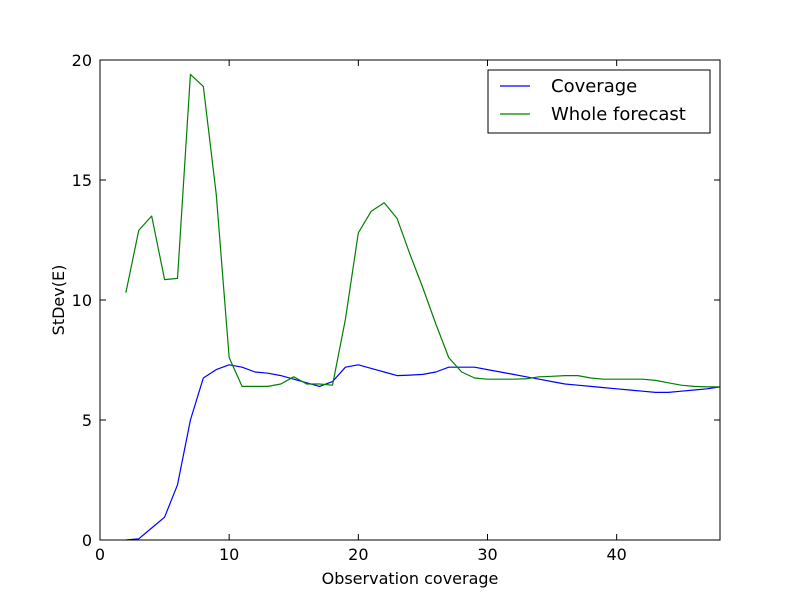  I want to click on y-tick-label: 20, so click(82, 60).